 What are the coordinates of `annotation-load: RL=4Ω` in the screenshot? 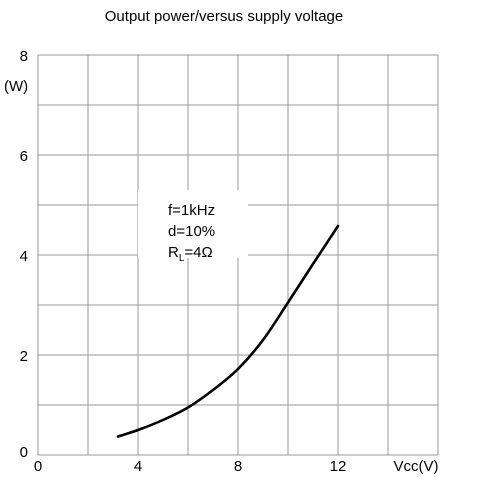 It's located at (190, 254).